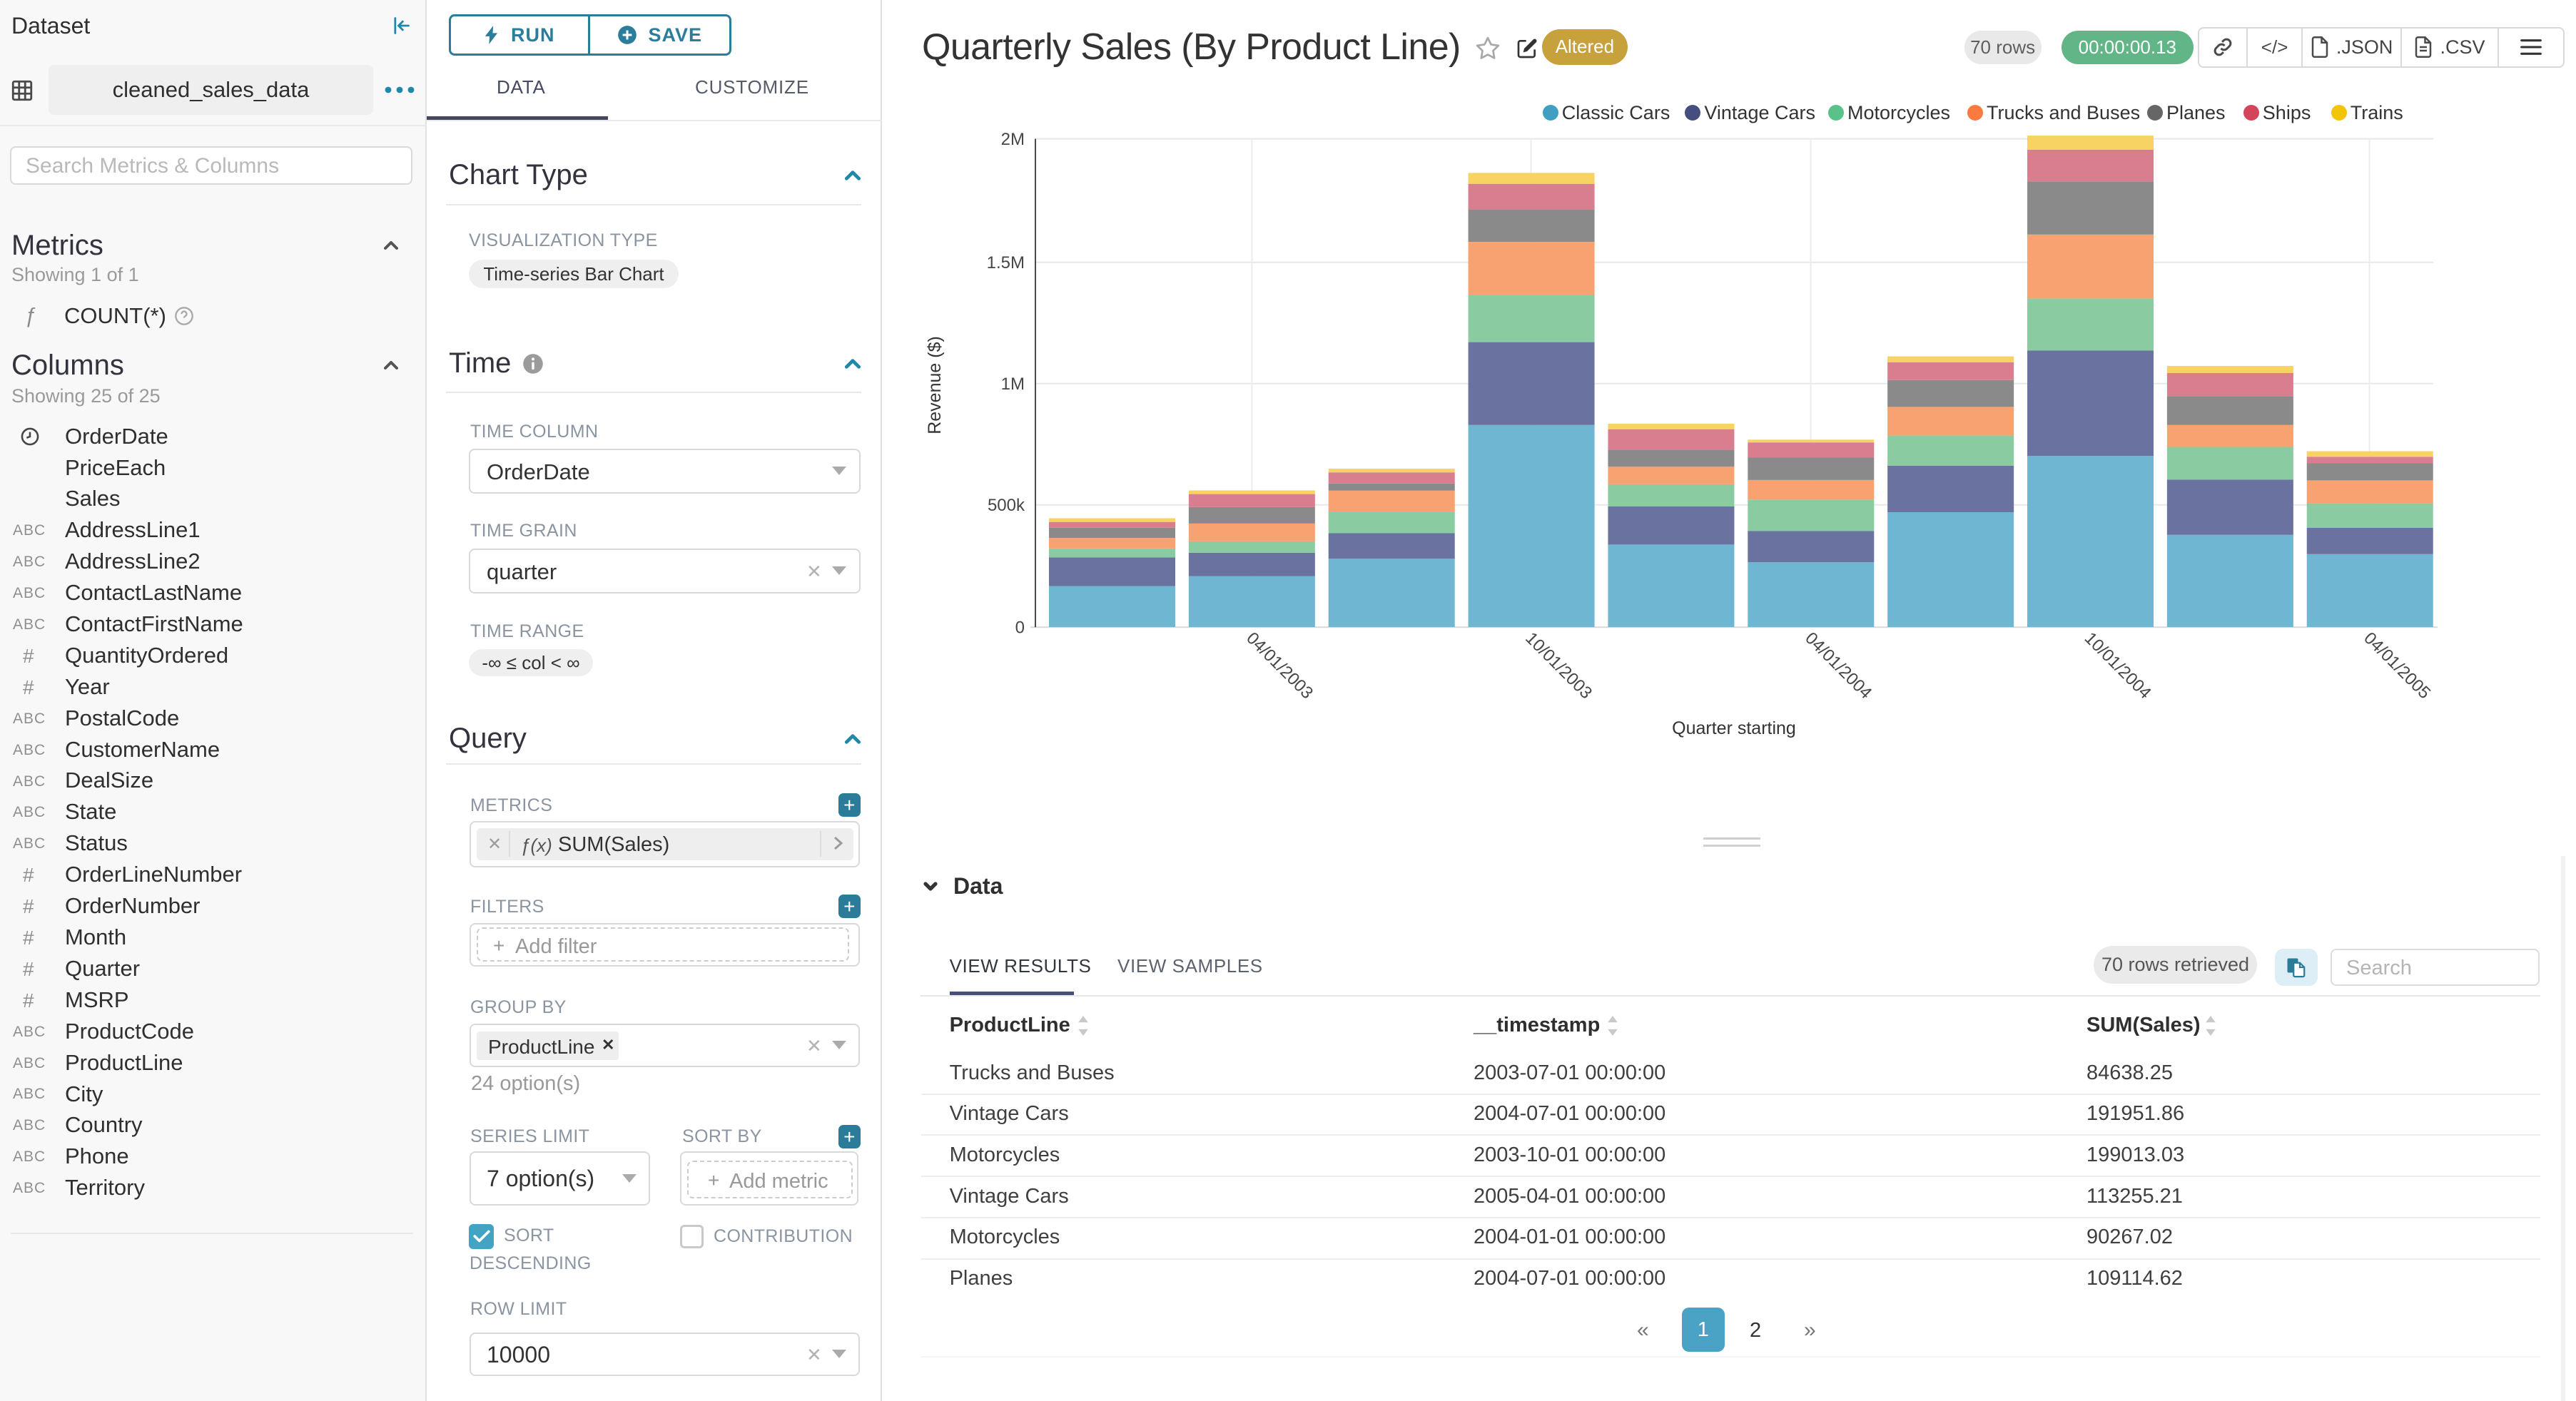 The height and width of the screenshot is (1401, 2576). What do you see at coordinates (935, 385) in the screenshot?
I see `svg-text: Revenue ($)` at bounding box center [935, 385].